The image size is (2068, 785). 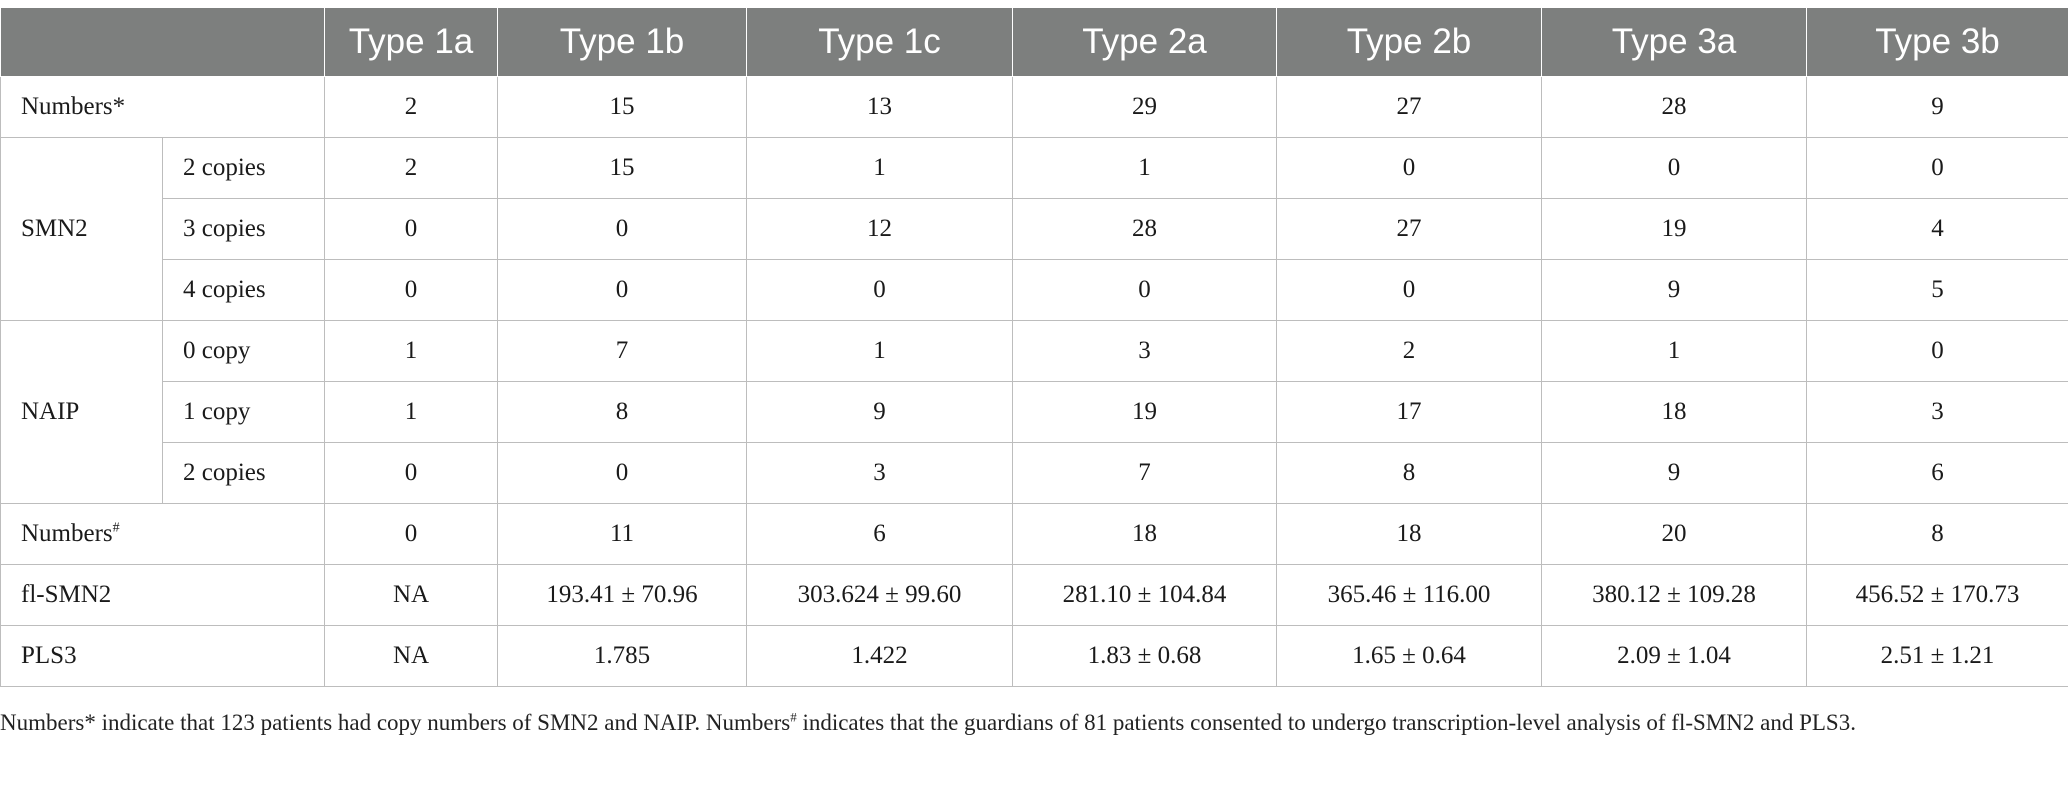 What do you see at coordinates (1674, 595) in the screenshot?
I see `table-cell: 380.12 ± 109.28` at bounding box center [1674, 595].